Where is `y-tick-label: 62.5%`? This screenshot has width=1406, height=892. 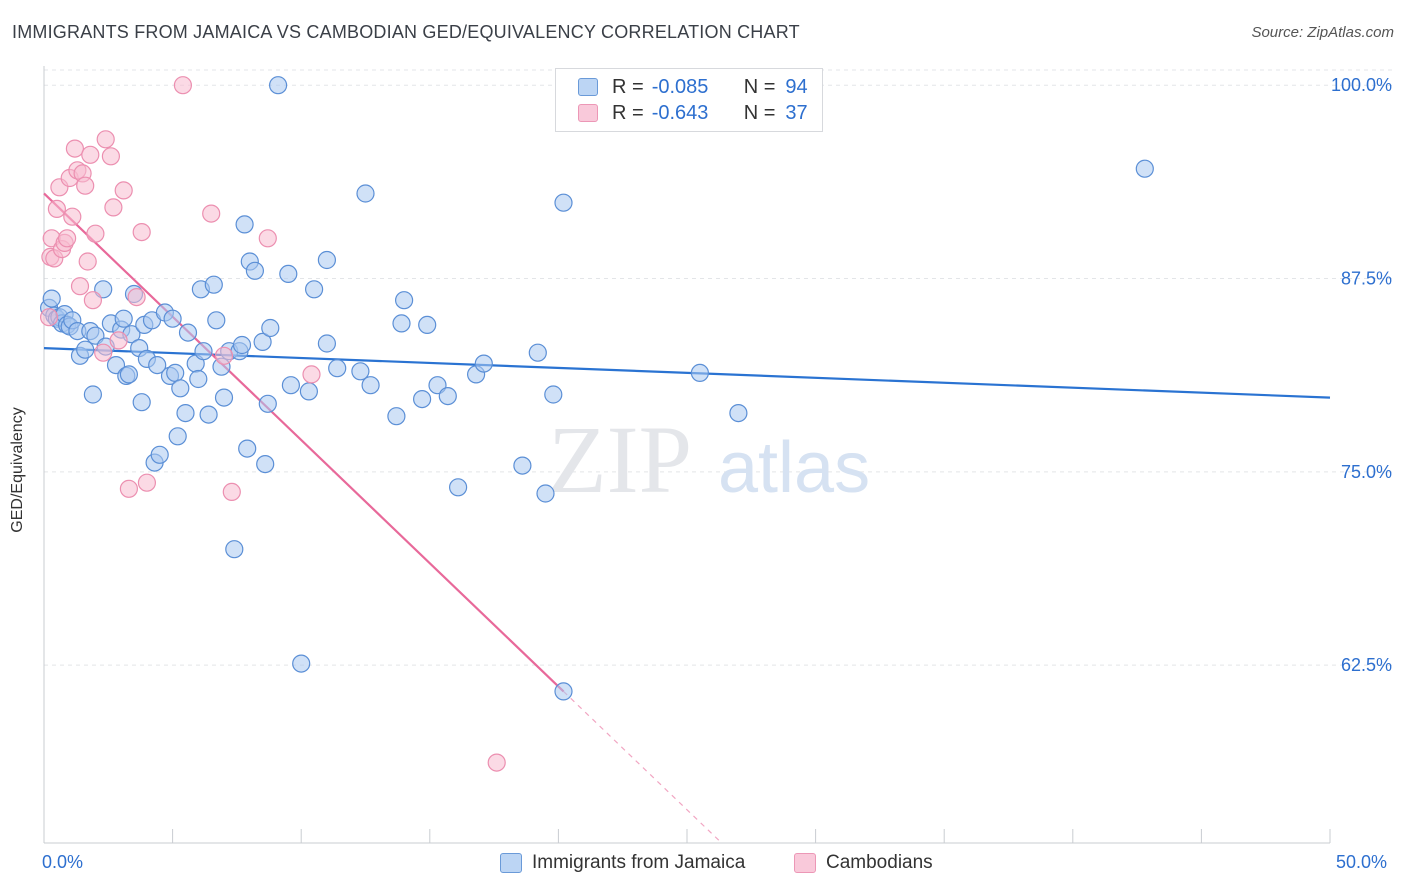 y-tick-label: 62.5% is located at coordinates (1366, 665).